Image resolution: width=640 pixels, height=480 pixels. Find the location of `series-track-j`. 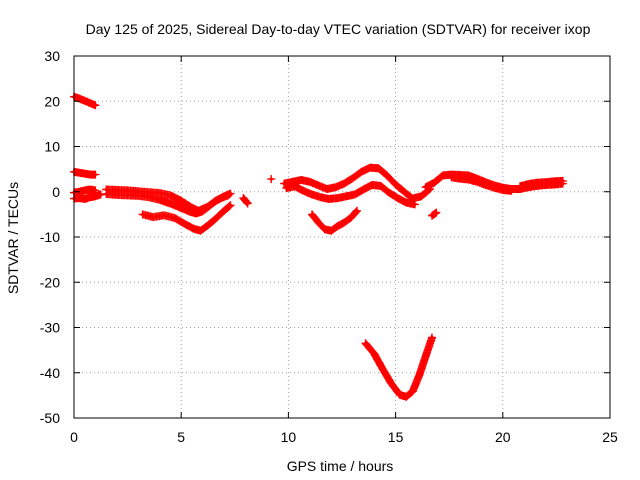

series-track-j is located at coordinates (357, 183).